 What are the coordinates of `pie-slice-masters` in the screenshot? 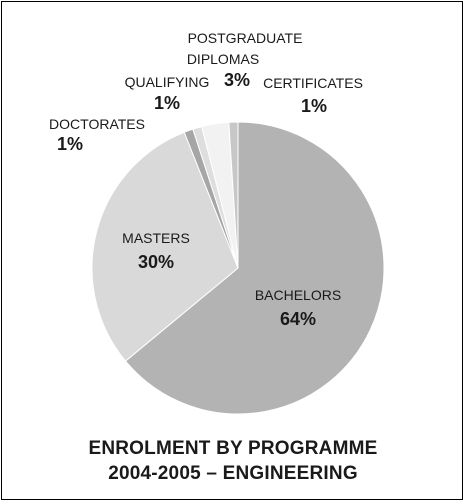 It's located at (165, 246).